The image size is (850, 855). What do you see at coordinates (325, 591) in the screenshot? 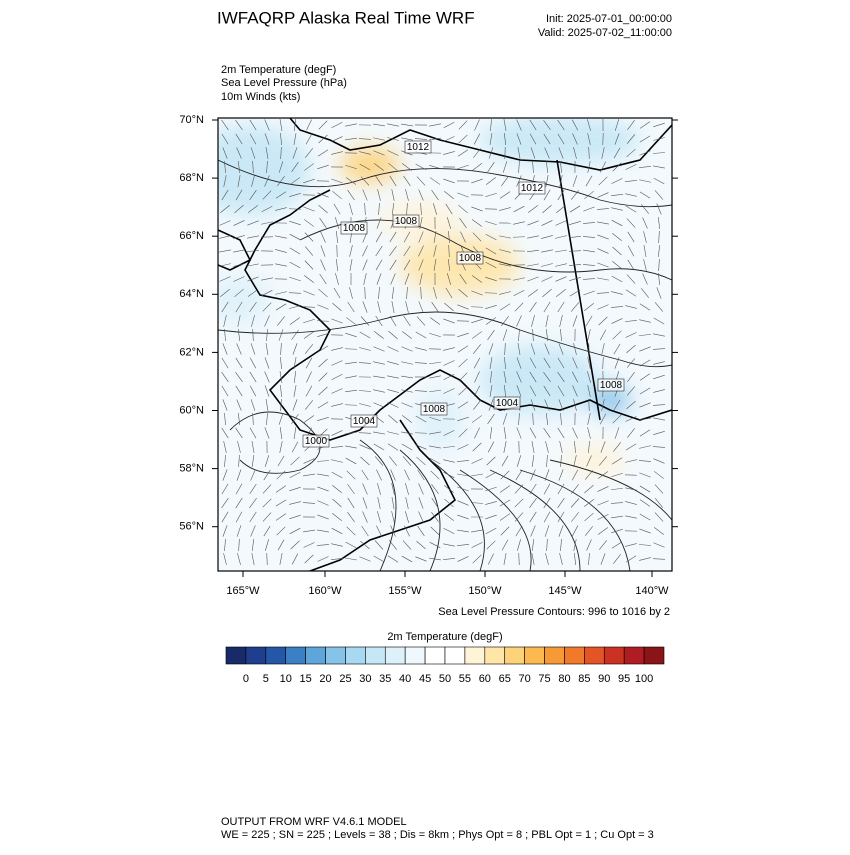
I see `lon-label: 160°W` at bounding box center [325, 591].